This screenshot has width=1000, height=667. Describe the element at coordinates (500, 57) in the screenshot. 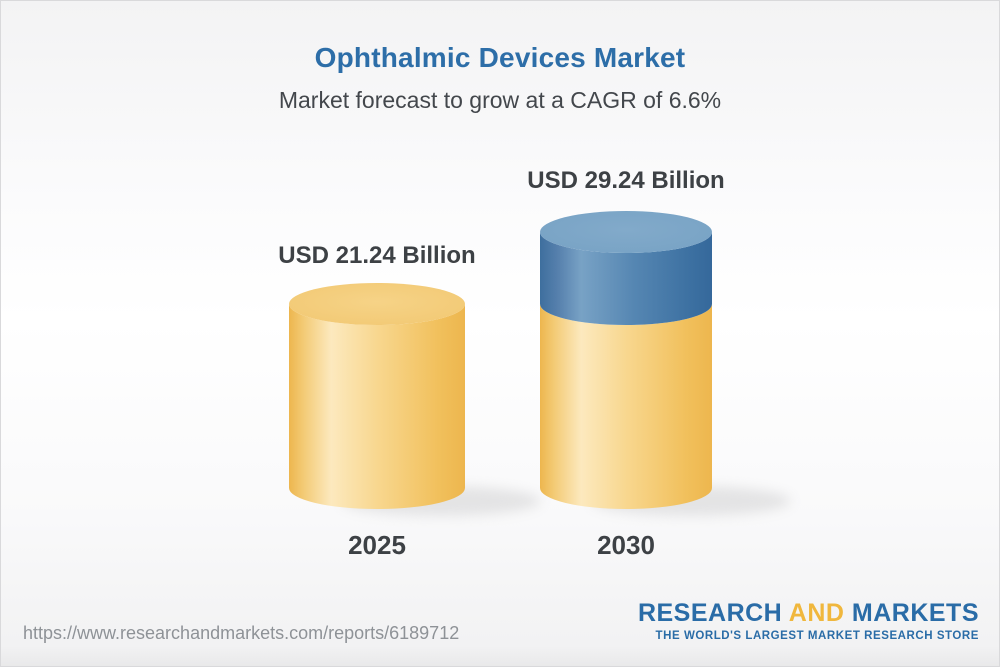

I see `chart-title: Ophthalmic Devices Market` at that location.